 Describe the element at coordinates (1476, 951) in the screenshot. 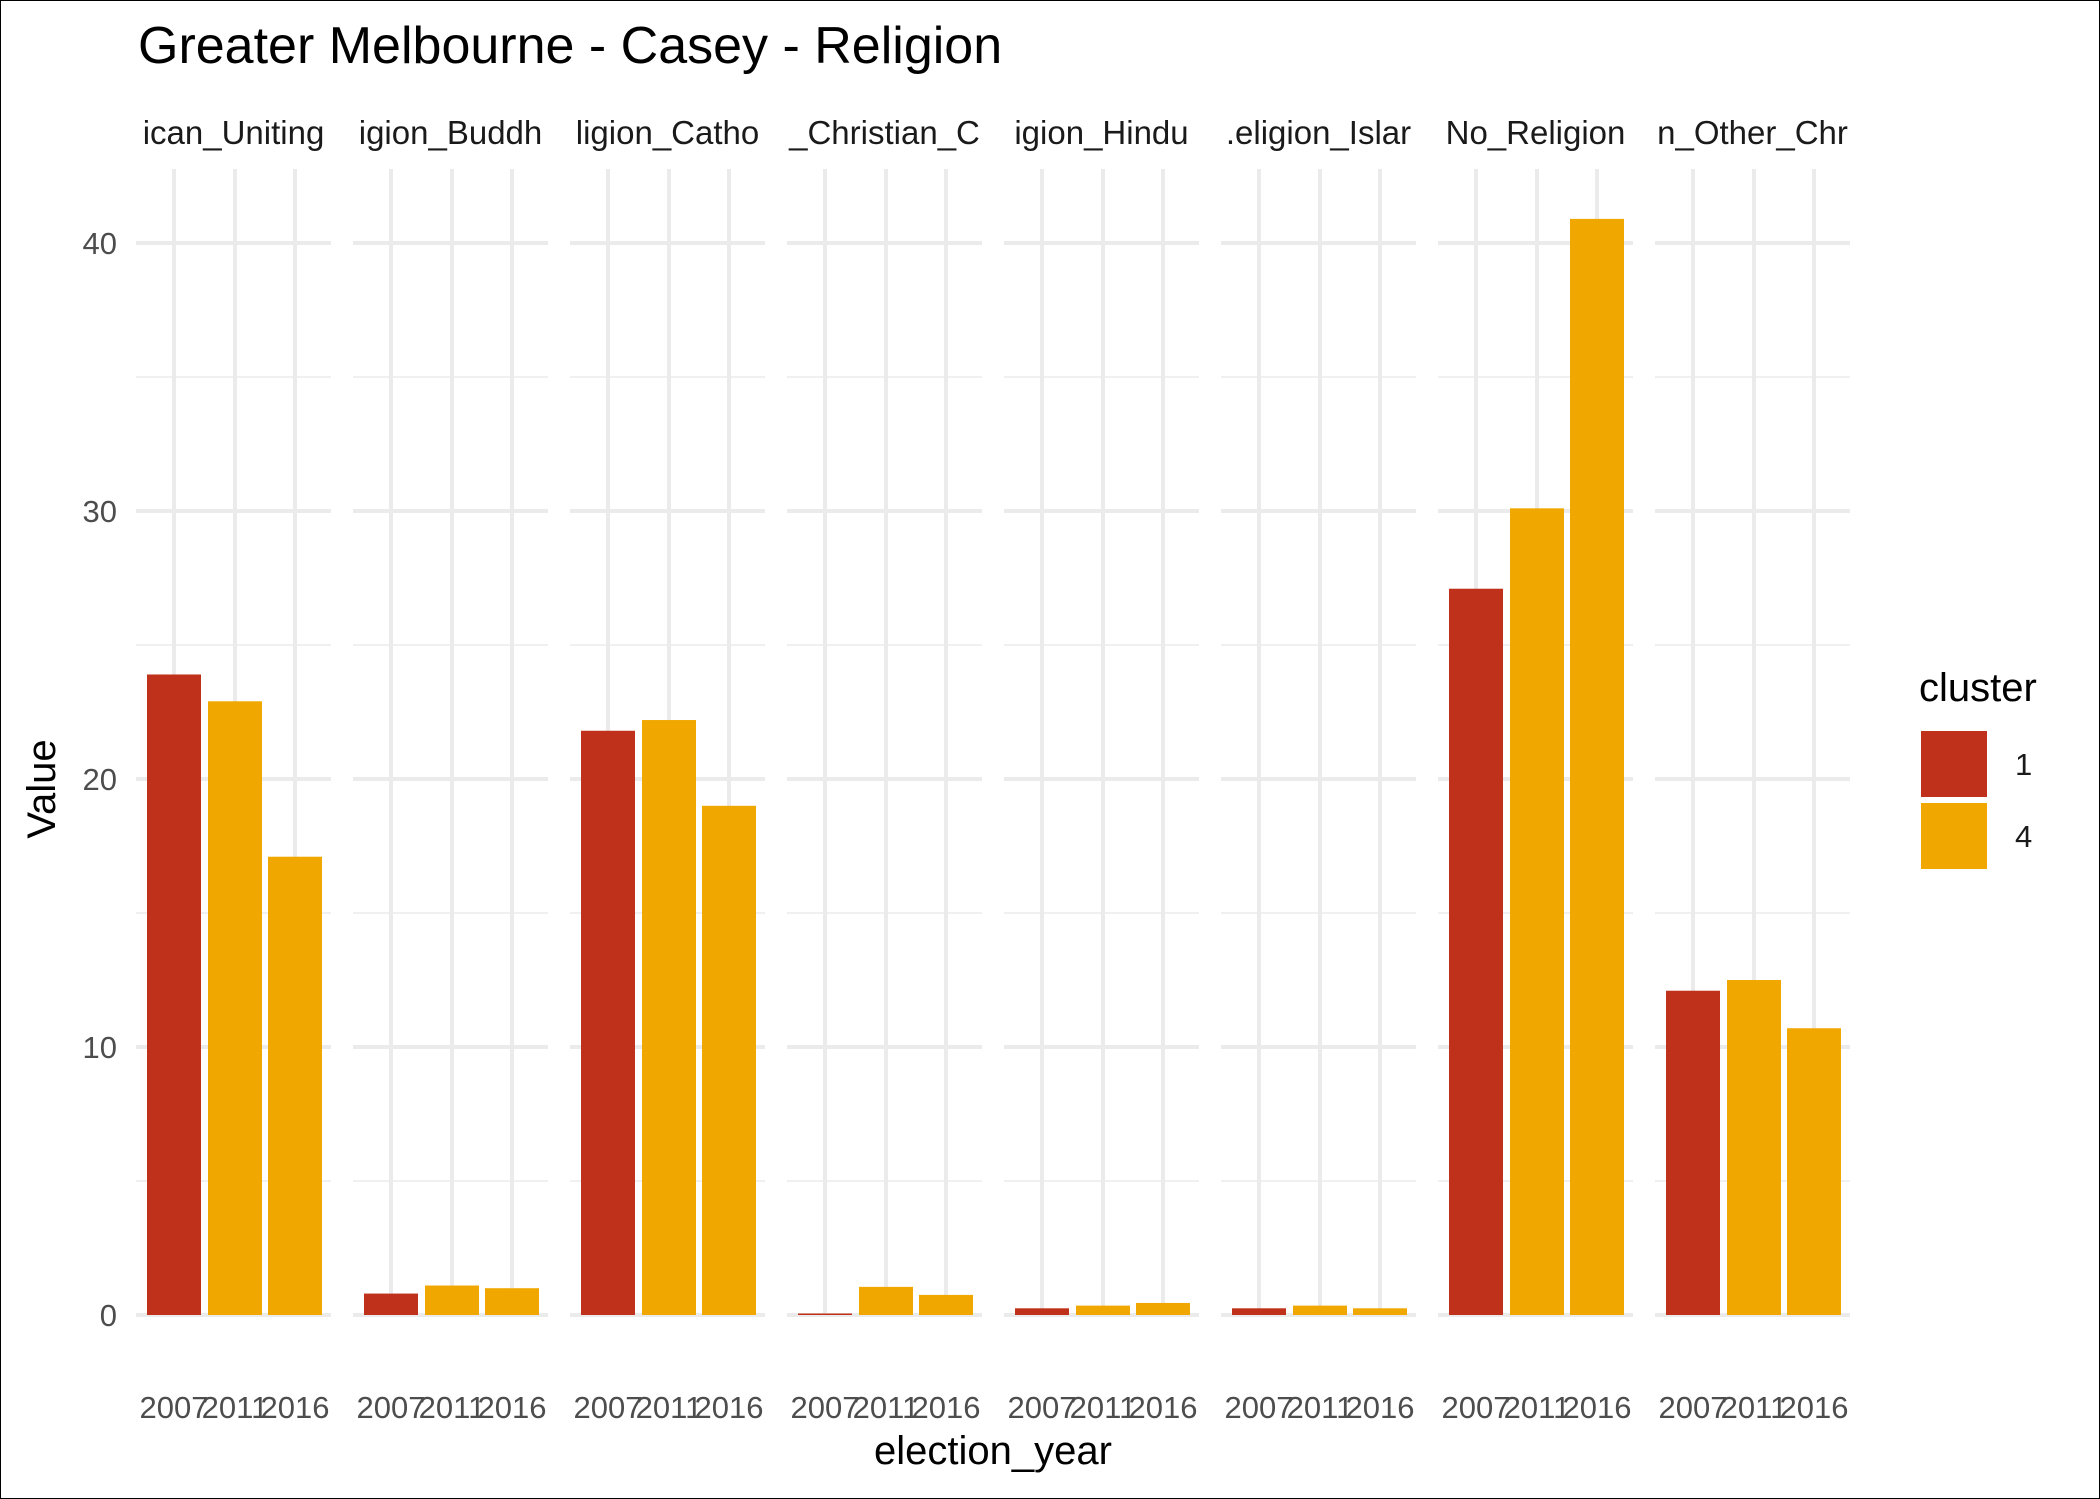

I see `bar-Religion_No_Religion-2007` at that location.